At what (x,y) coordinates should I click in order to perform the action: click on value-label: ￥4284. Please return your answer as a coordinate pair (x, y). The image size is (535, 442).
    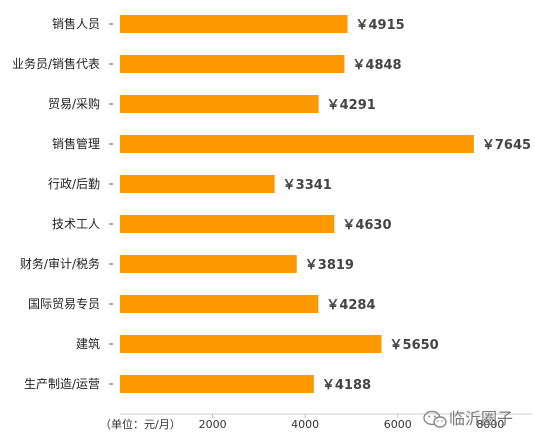
    Looking at the image, I should click on (350, 305).